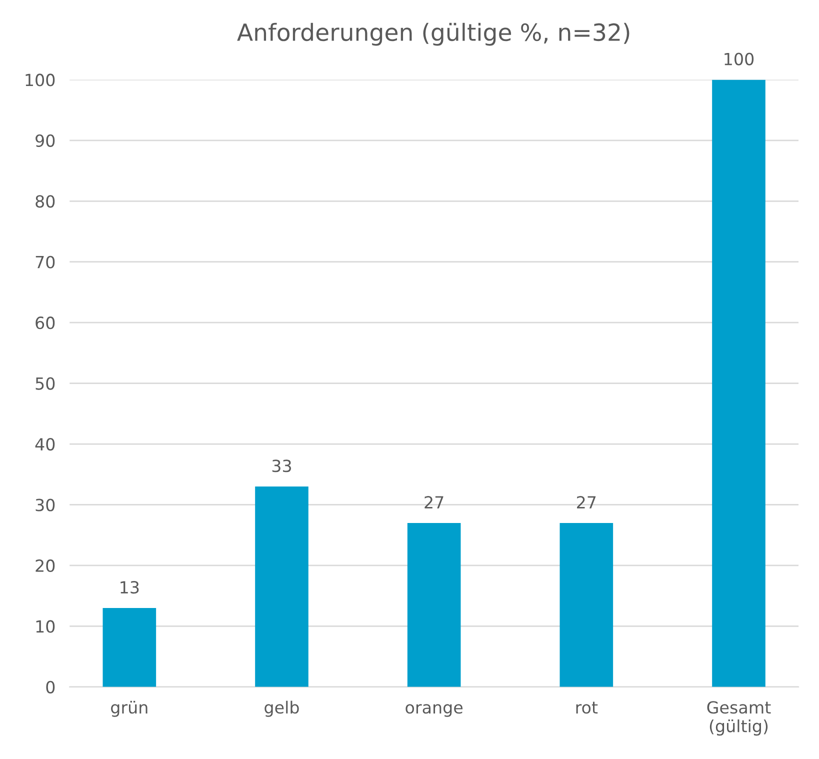 The height and width of the screenshot is (759, 819). I want to click on y-tick-label: 70, so click(45, 262).